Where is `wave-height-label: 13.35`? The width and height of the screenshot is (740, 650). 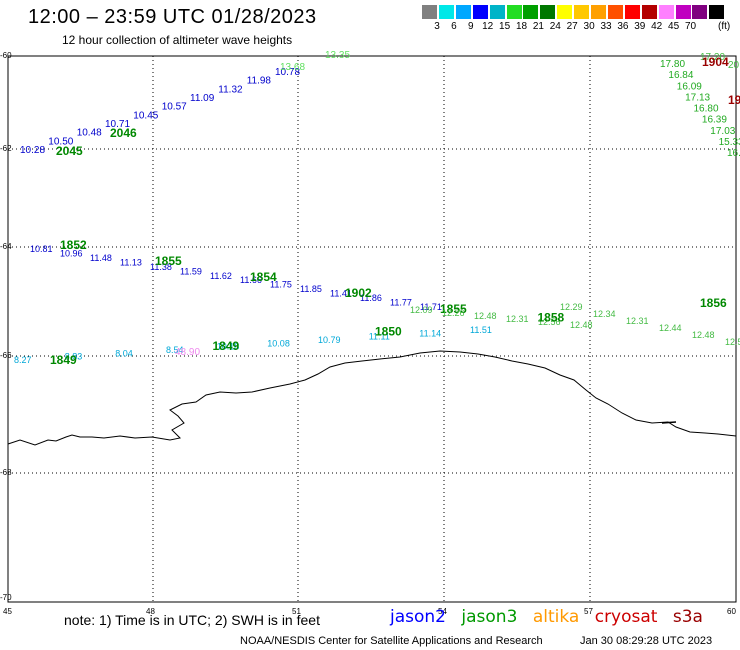 wave-height-label: 13.35 is located at coordinates (337, 55).